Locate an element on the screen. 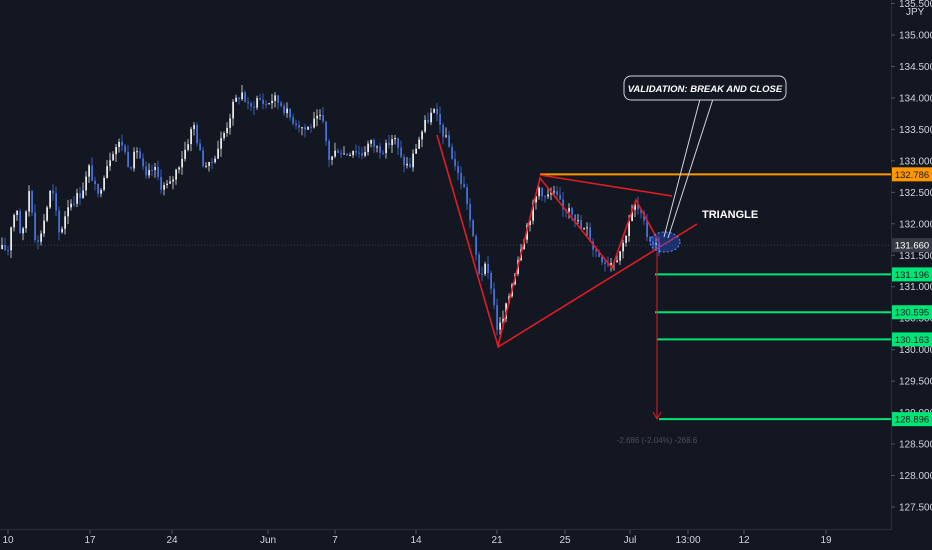 This screenshot has width=932, height=550. target-3-price-text: 130.163 is located at coordinates (912, 340).